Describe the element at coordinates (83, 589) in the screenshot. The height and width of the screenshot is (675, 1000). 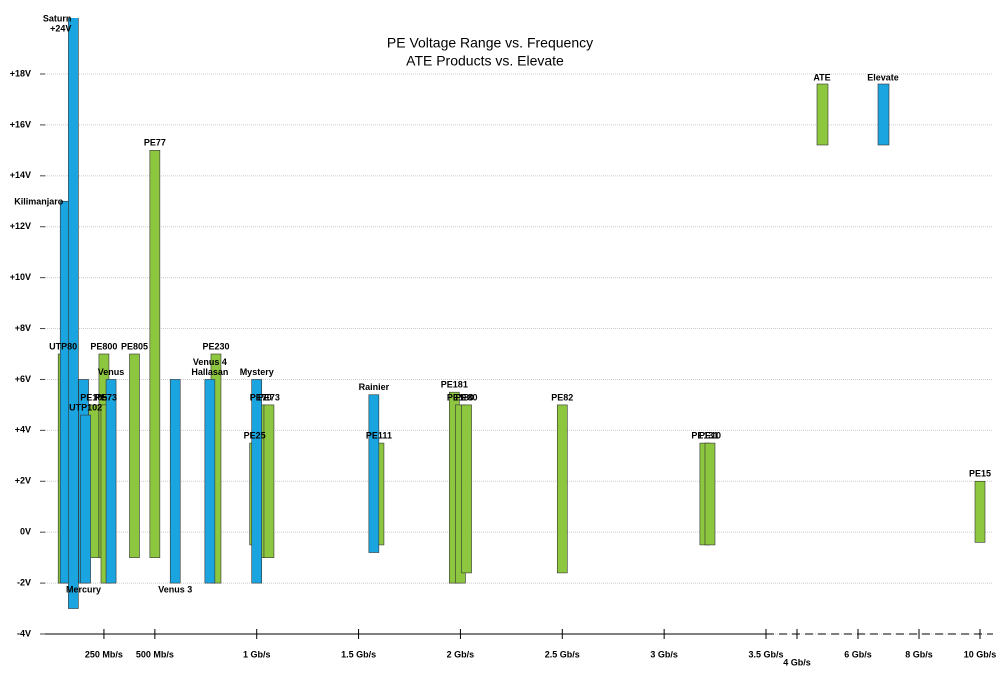
I see `bar-label: Mercury` at that location.